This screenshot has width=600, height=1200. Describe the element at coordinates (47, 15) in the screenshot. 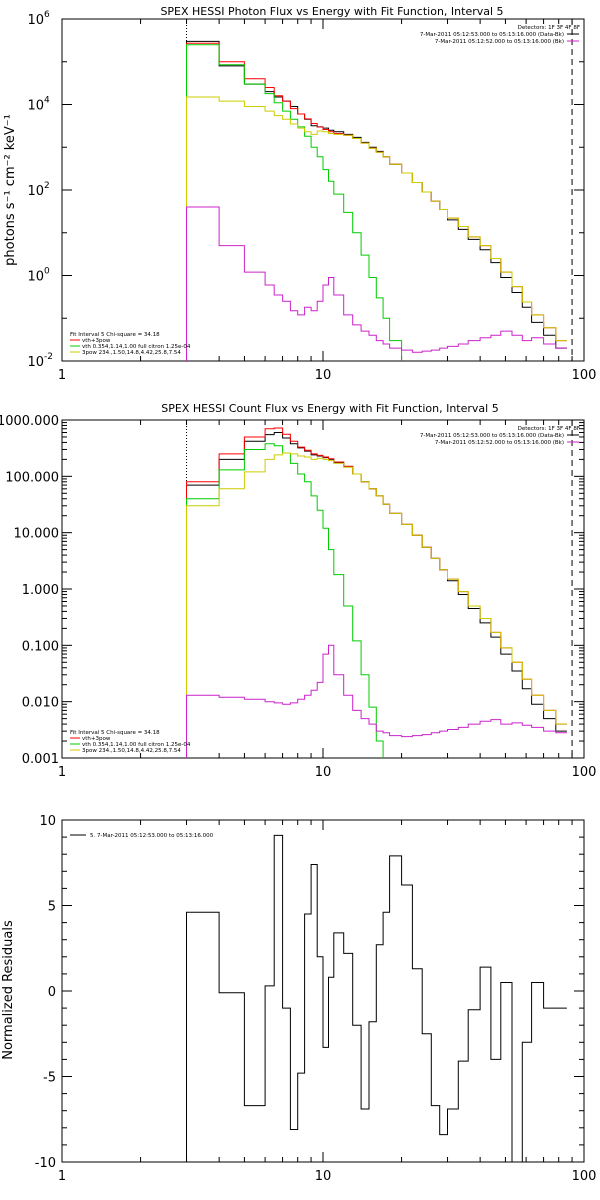

I see `y-tick-exponent: 6` at that location.